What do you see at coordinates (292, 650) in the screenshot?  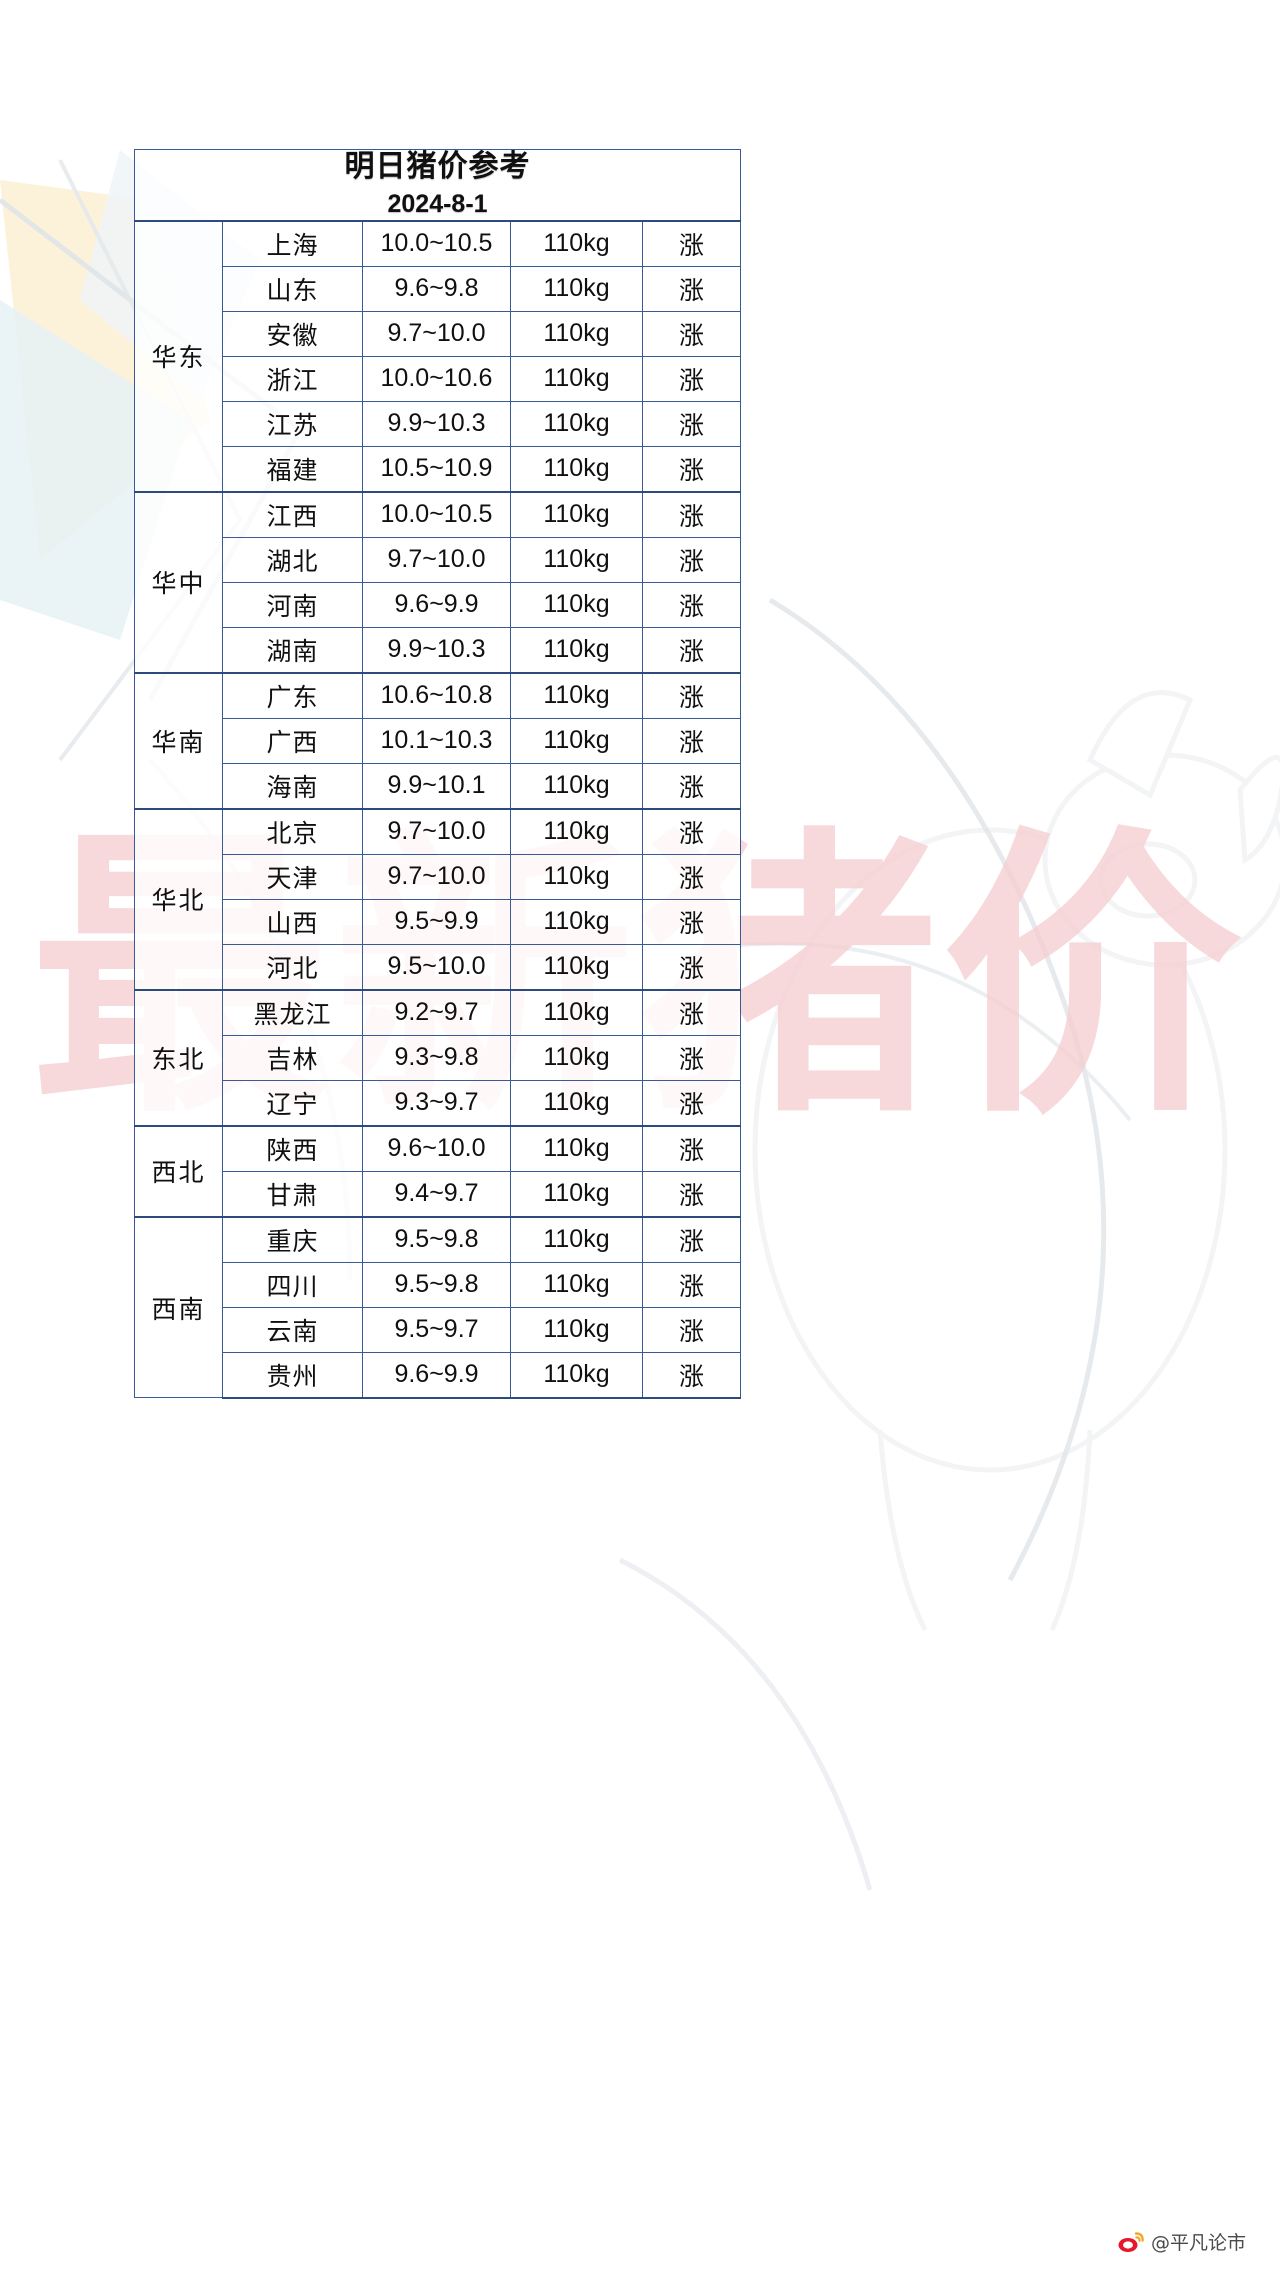 I see `province-cell: 湖南` at bounding box center [292, 650].